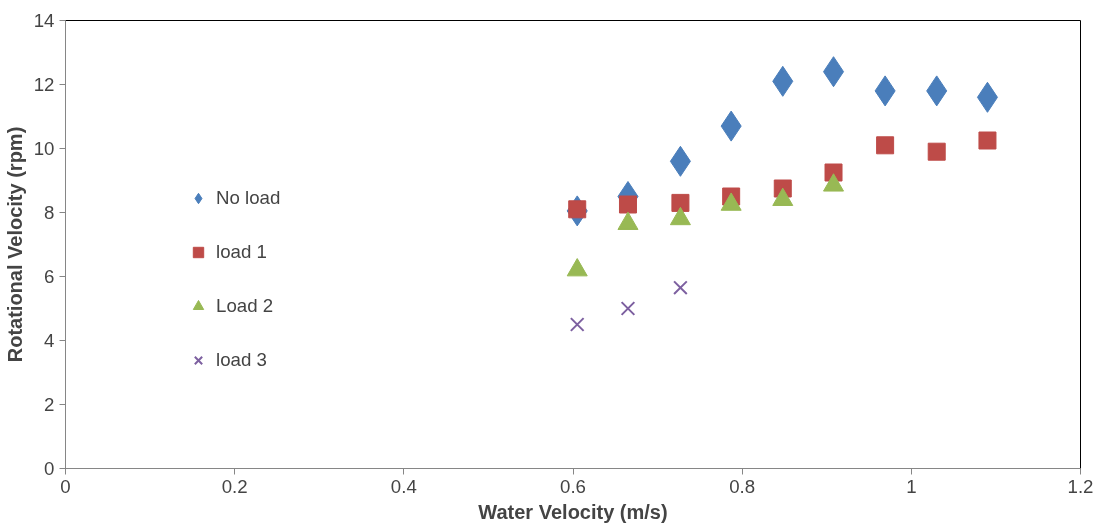 The image size is (1109, 531). Describe the element at coordinates (742, 486) in the screenshot. I see `x-tick-label: 0.8` at that location.